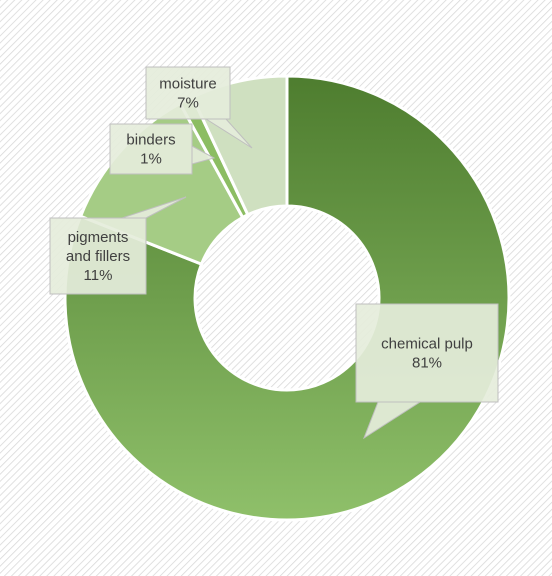  Describe the element at coordinates (427, 363) in the screenshot. I see `data-label-value: 81%` at that location.